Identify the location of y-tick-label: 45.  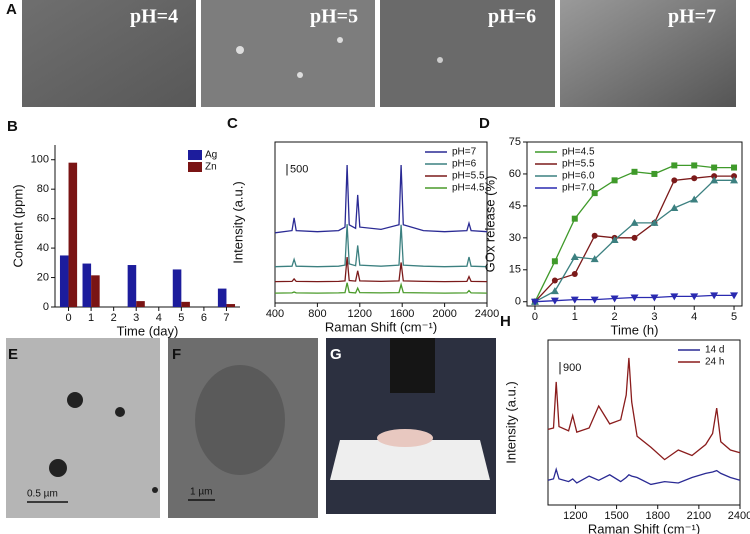
(515, 206).